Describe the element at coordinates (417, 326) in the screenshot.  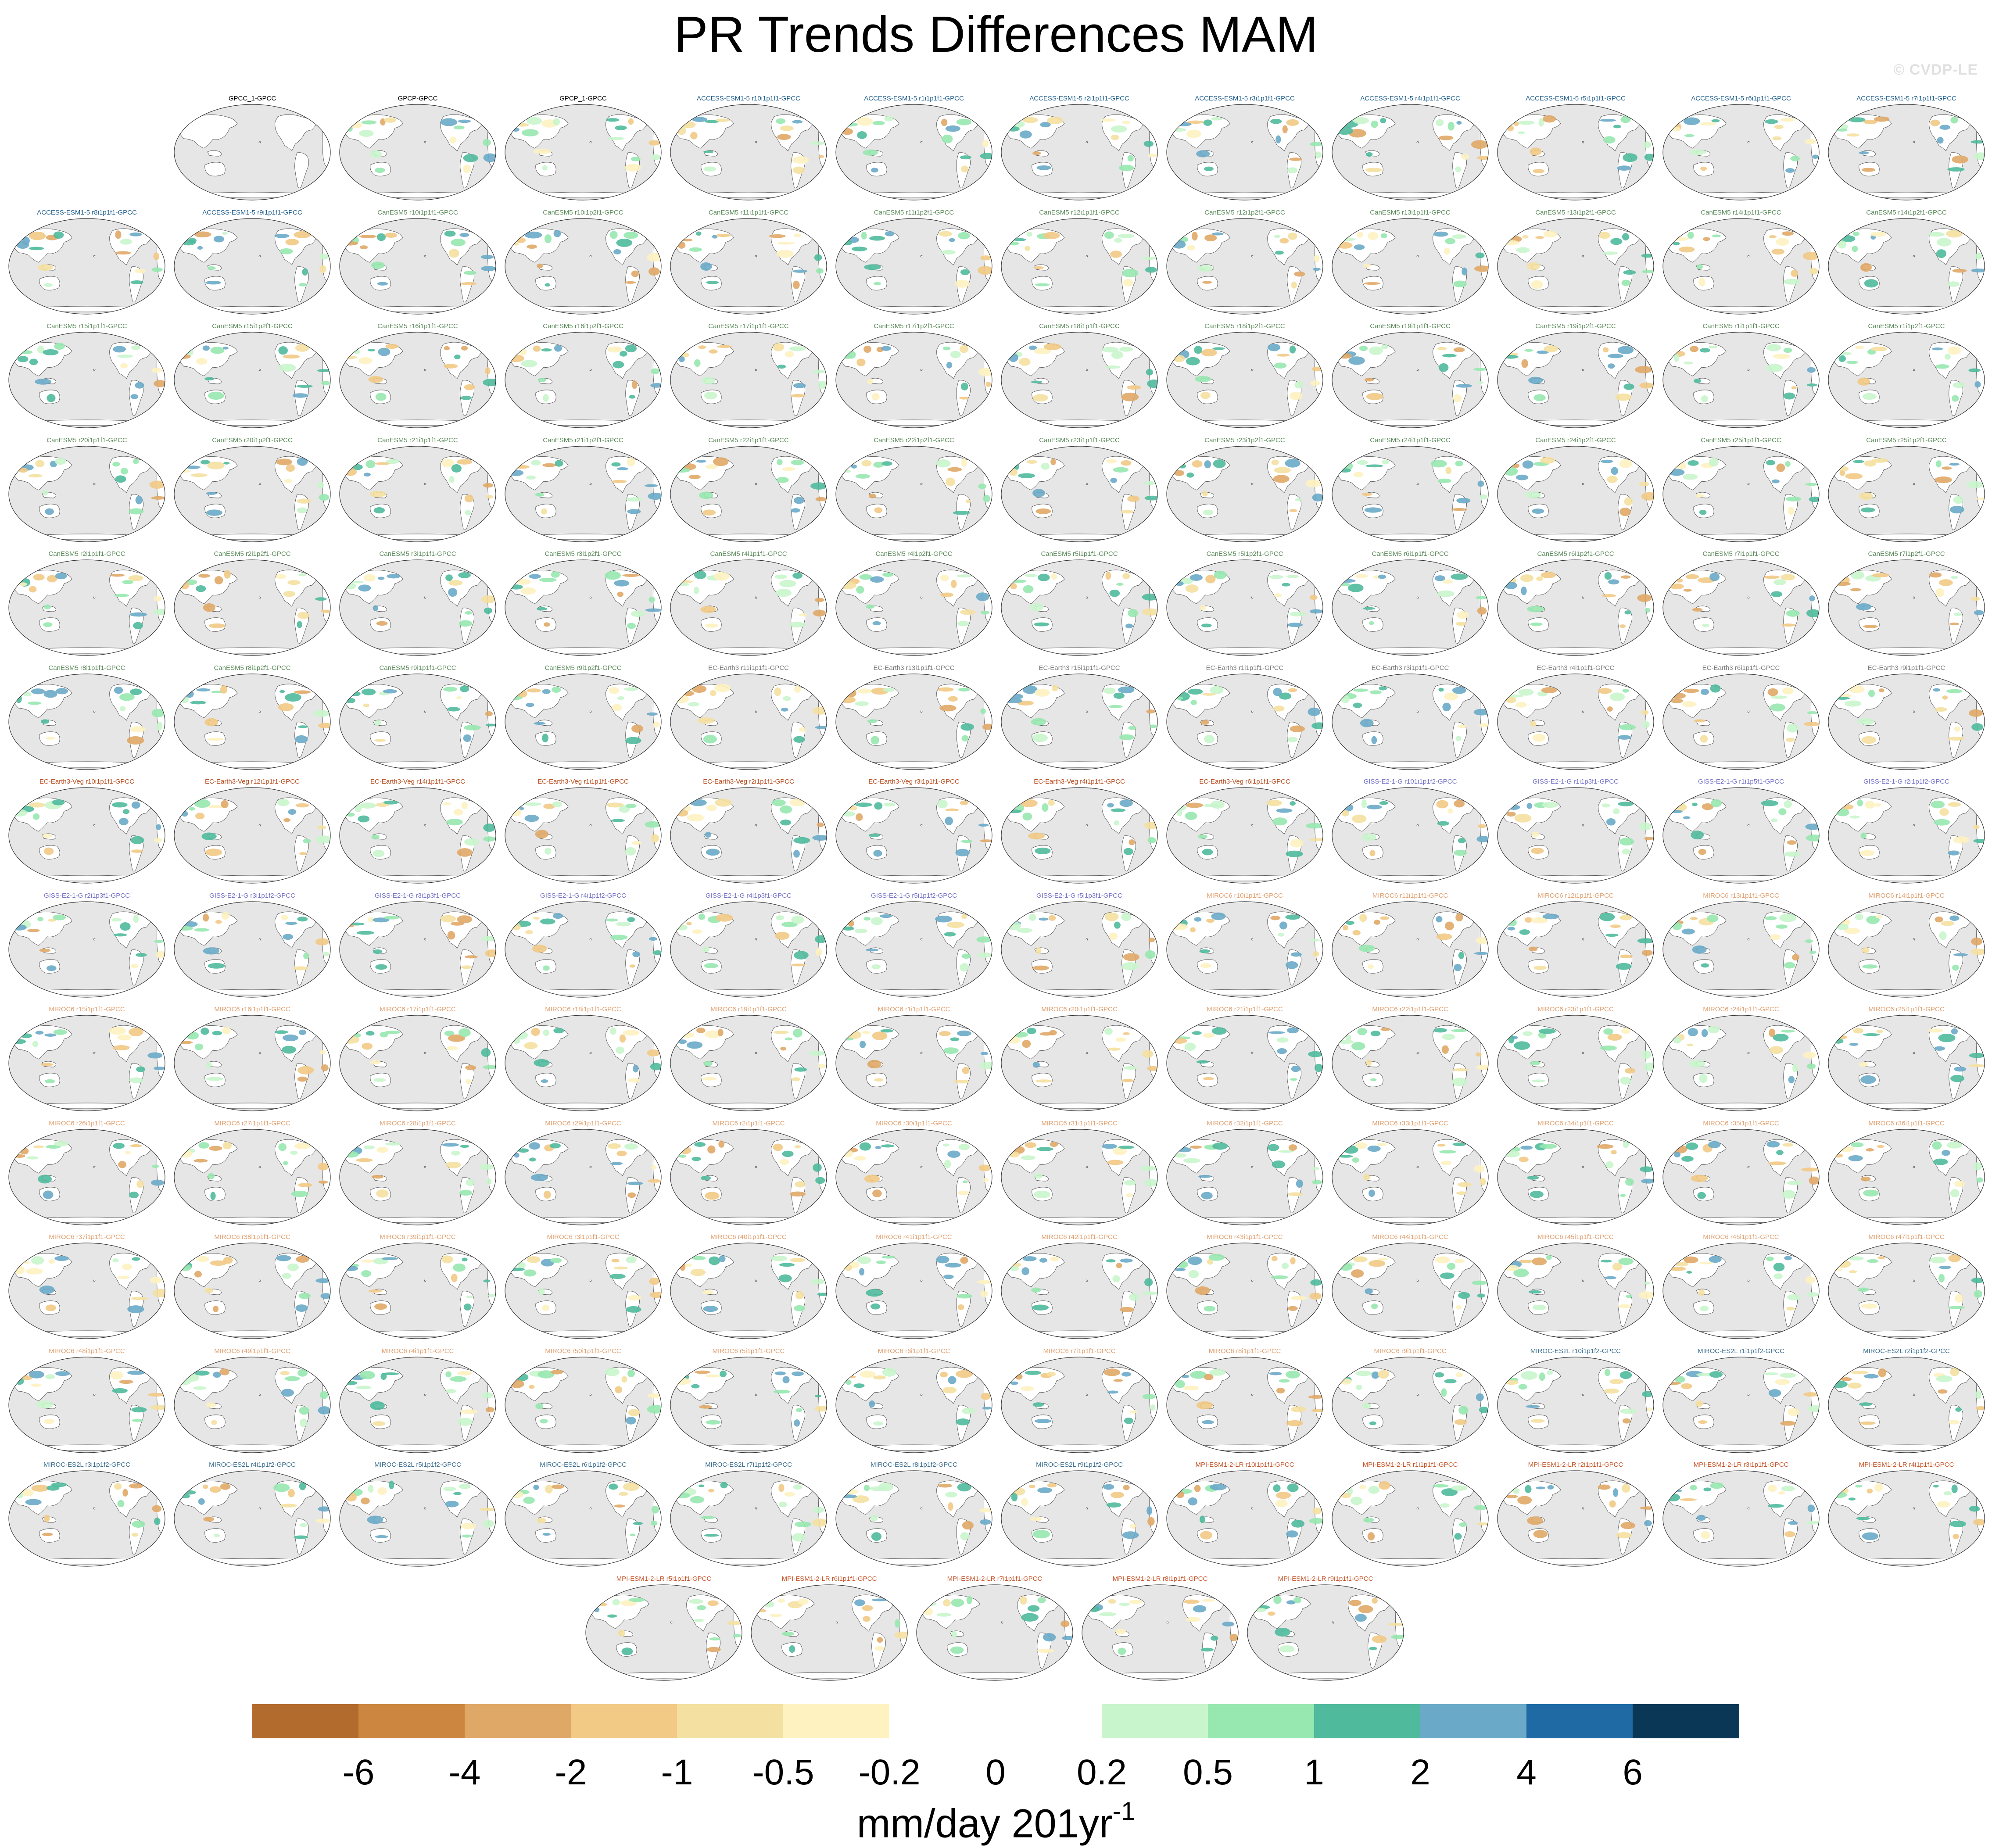
I see `panel-title: CanESM5 r16i1p1f1-GPCC` at that location.